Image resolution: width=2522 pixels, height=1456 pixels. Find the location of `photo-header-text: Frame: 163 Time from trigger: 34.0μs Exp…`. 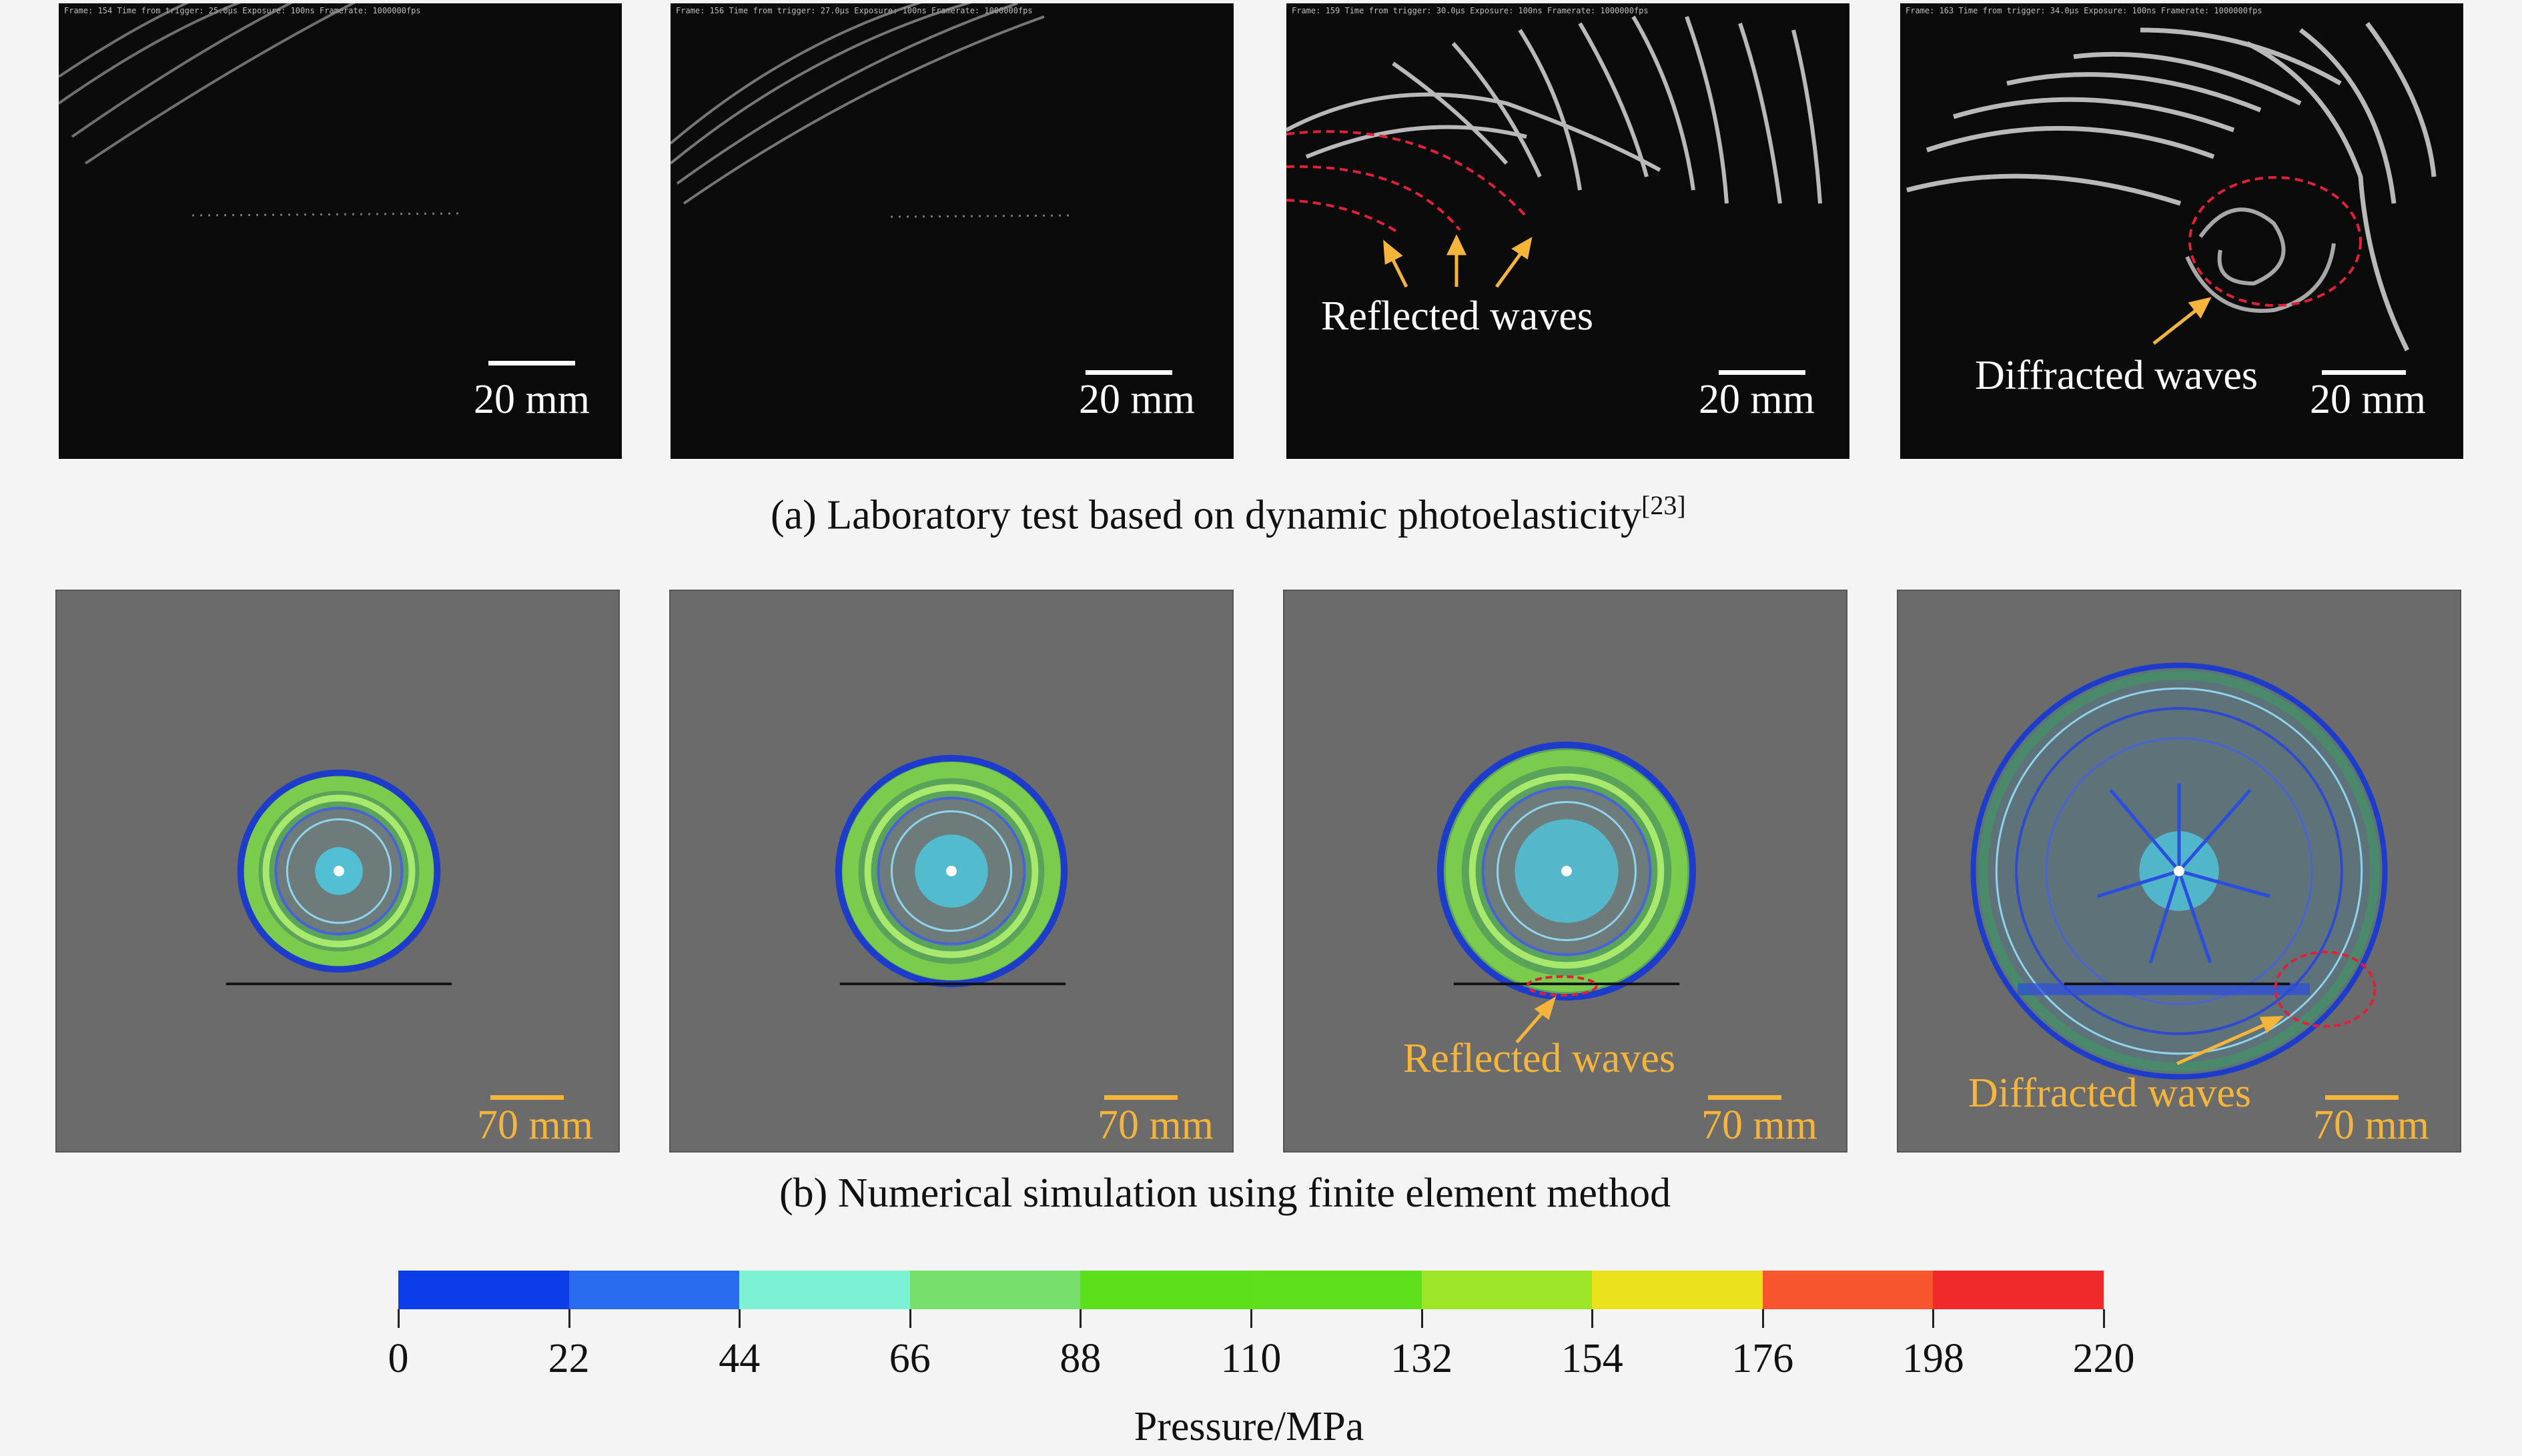

photo-header-text: Frame: 163 Time from trigger: 34.0μs Exp… is located at coordinates (2084, 10).